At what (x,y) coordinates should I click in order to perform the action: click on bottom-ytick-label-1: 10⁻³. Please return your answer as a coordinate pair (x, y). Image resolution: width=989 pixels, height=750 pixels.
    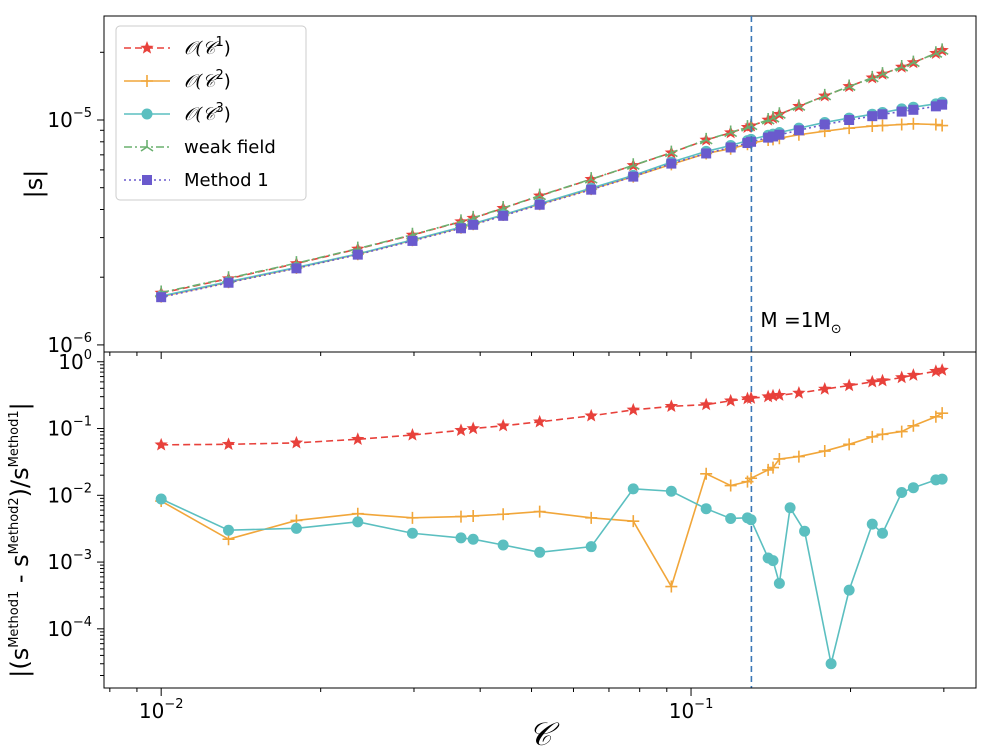
    Looking at the image, I should click on (69, 561).